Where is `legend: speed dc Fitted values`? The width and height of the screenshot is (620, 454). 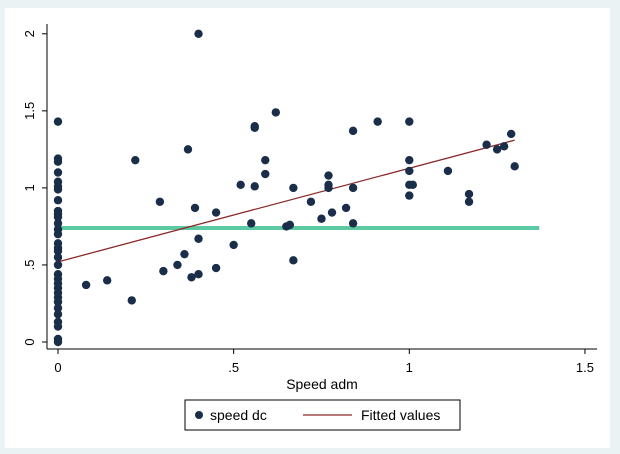
legend: speed dc Fitted values is located at coordinates (322, 415).